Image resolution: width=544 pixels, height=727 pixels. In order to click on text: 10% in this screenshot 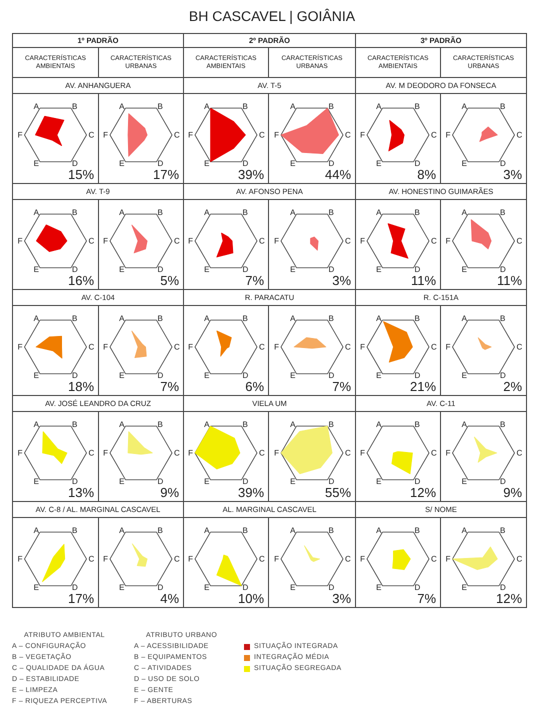, I will do `click(251, 598)`.